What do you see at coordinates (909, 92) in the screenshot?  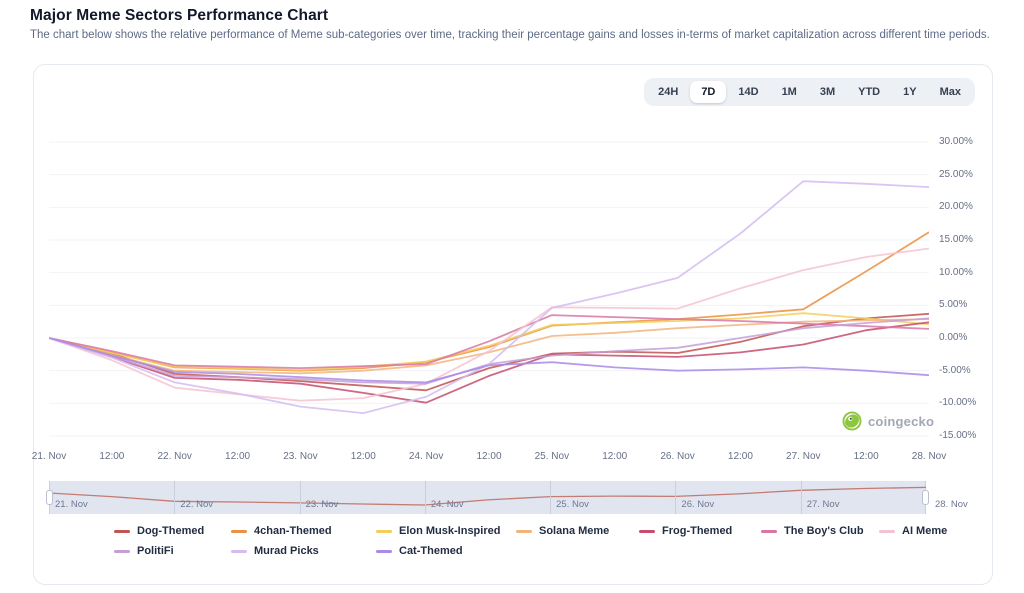 I see `range-button-1y: 1Y` at bounding box center [909, 92].